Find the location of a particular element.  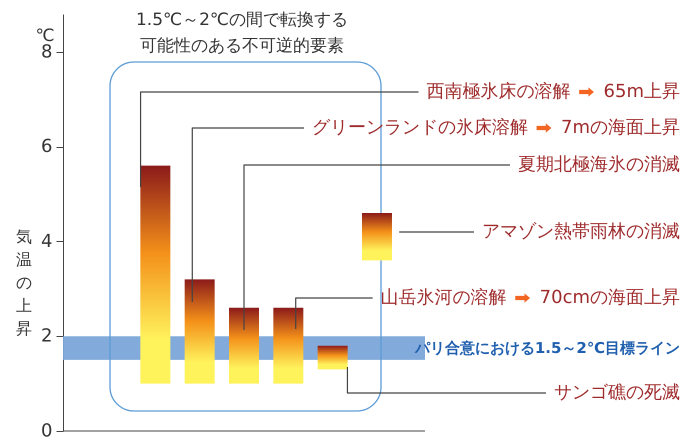

text: サンゴ礁の死滅 is located at coordinates (617, 392).